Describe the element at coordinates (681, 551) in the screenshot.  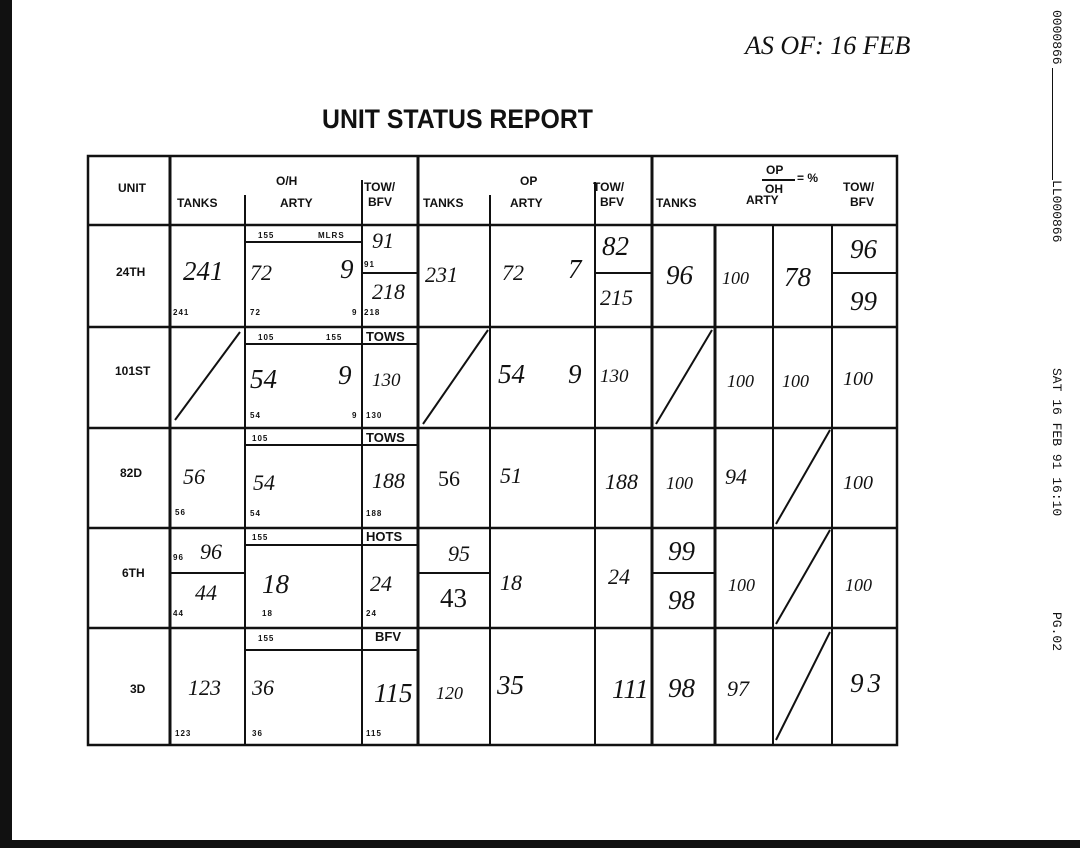
I see `pct-tanks: 99` at that location.